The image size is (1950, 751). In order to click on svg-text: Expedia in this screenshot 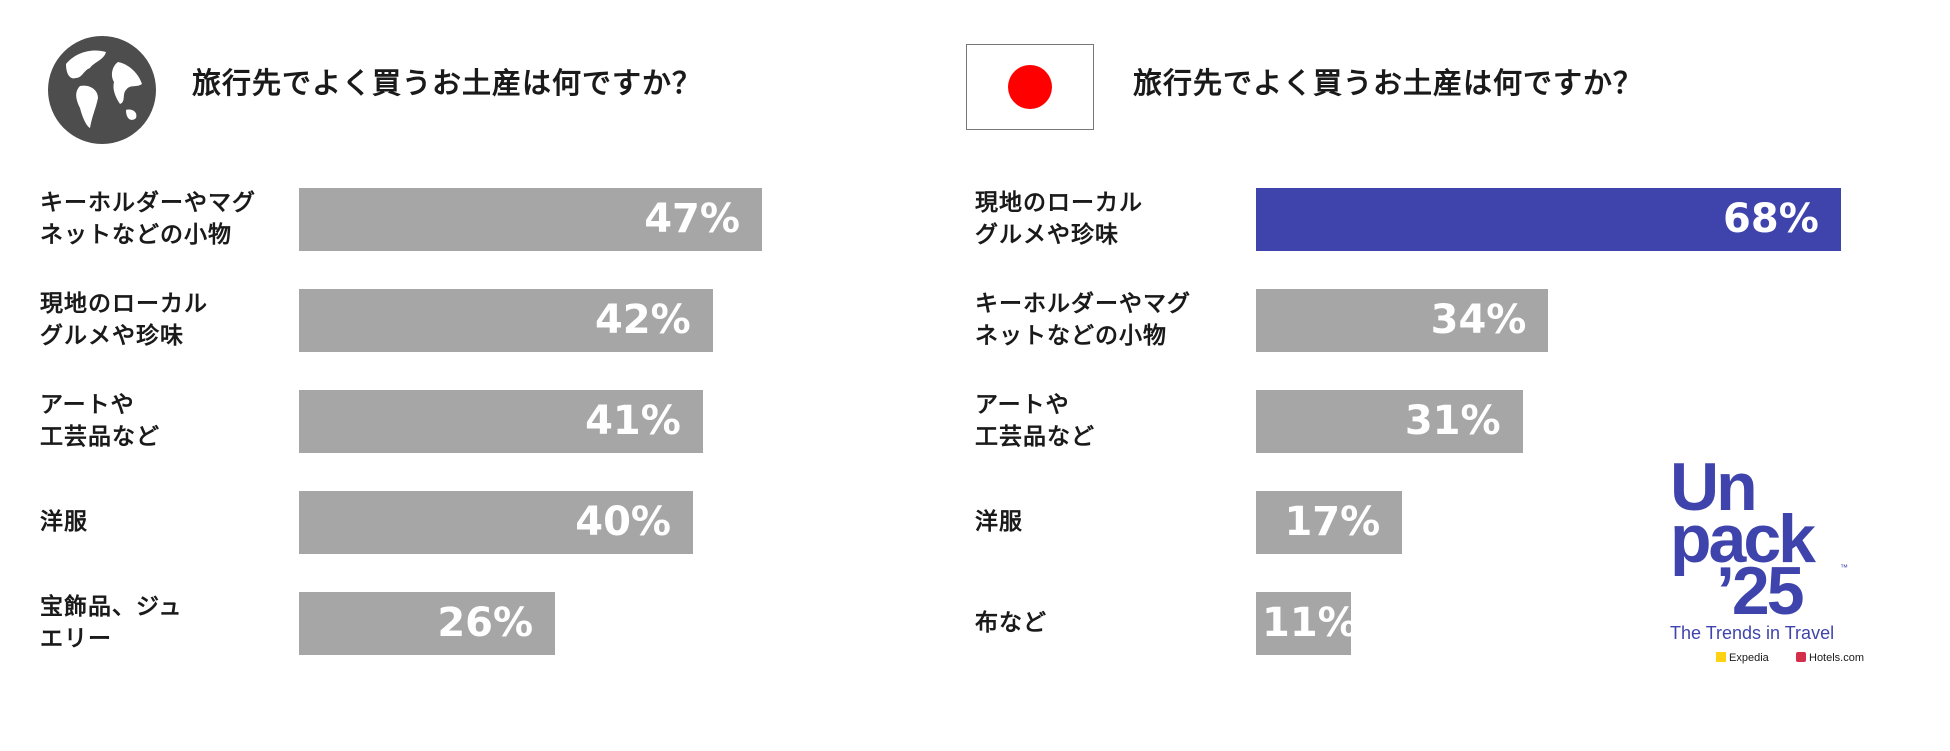, I will do `click(1749, 658)`.